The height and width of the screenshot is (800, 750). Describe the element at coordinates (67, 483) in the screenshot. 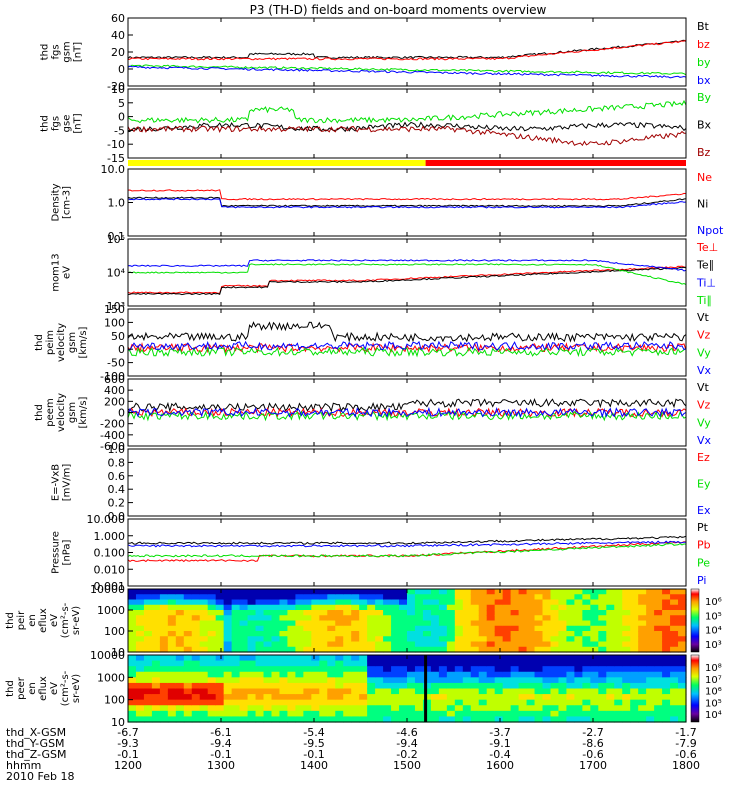

I see `y-axis-label: [mV/m]` at that location.